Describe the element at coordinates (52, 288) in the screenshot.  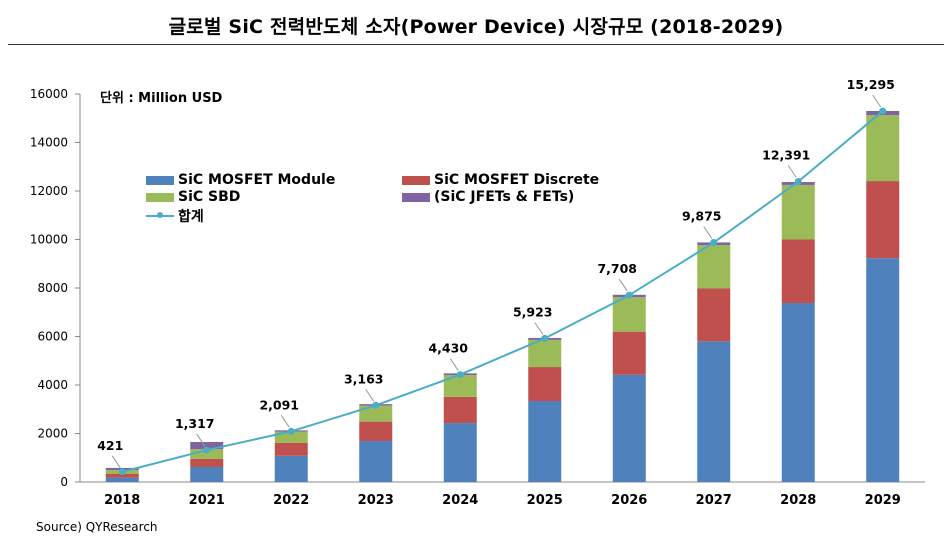
I see `y-tick-label: 8000` at that location.